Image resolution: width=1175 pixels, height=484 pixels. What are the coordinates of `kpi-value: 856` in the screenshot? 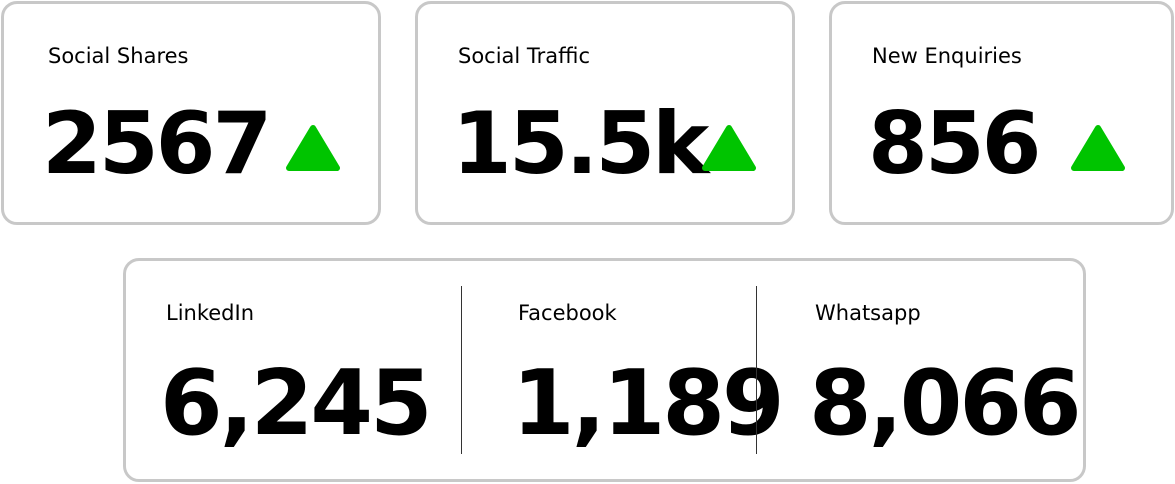 It's located at (955, 144).